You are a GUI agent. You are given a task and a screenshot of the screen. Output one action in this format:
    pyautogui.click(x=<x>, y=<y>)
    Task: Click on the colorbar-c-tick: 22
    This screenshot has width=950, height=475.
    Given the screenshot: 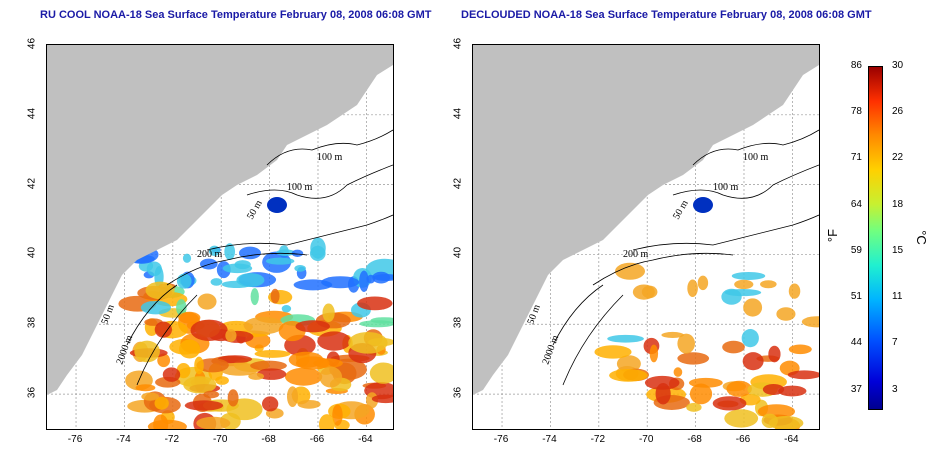 What is the action you would take?
    pyautogui.click(x=898, y=158)
    